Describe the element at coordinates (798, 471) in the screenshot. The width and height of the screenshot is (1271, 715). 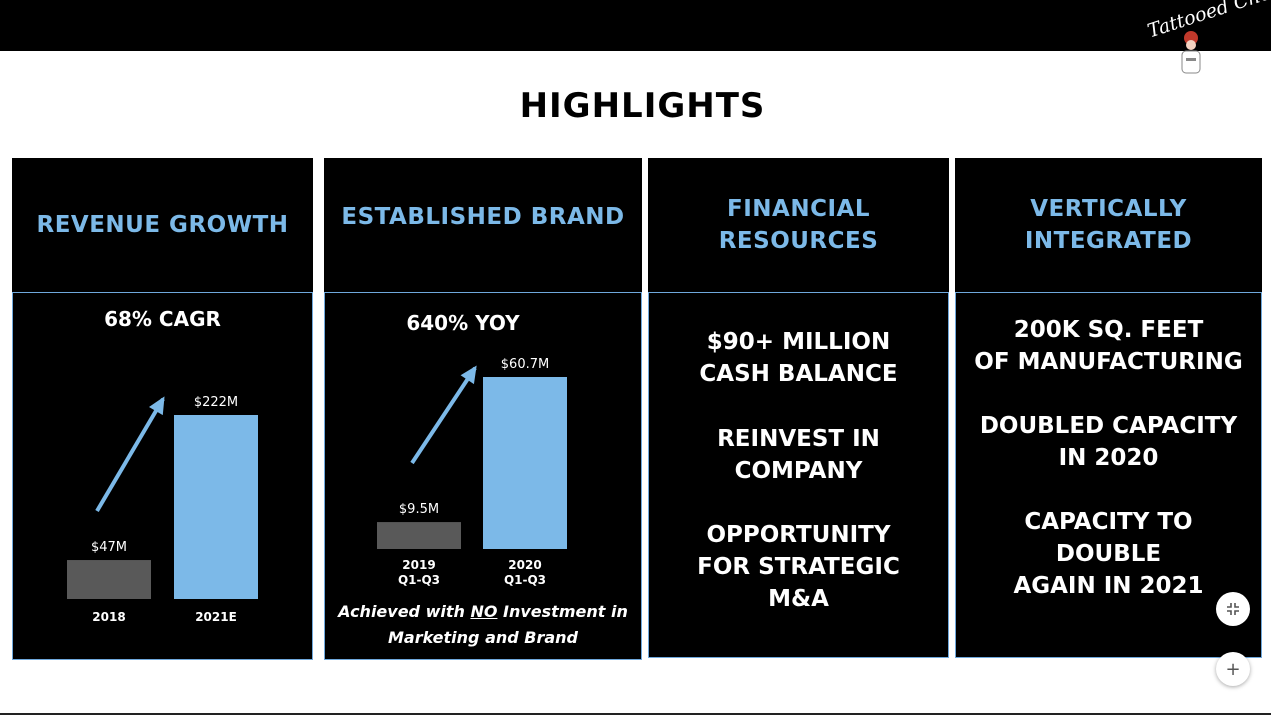
I see `text-line: COMPANY` at that location.